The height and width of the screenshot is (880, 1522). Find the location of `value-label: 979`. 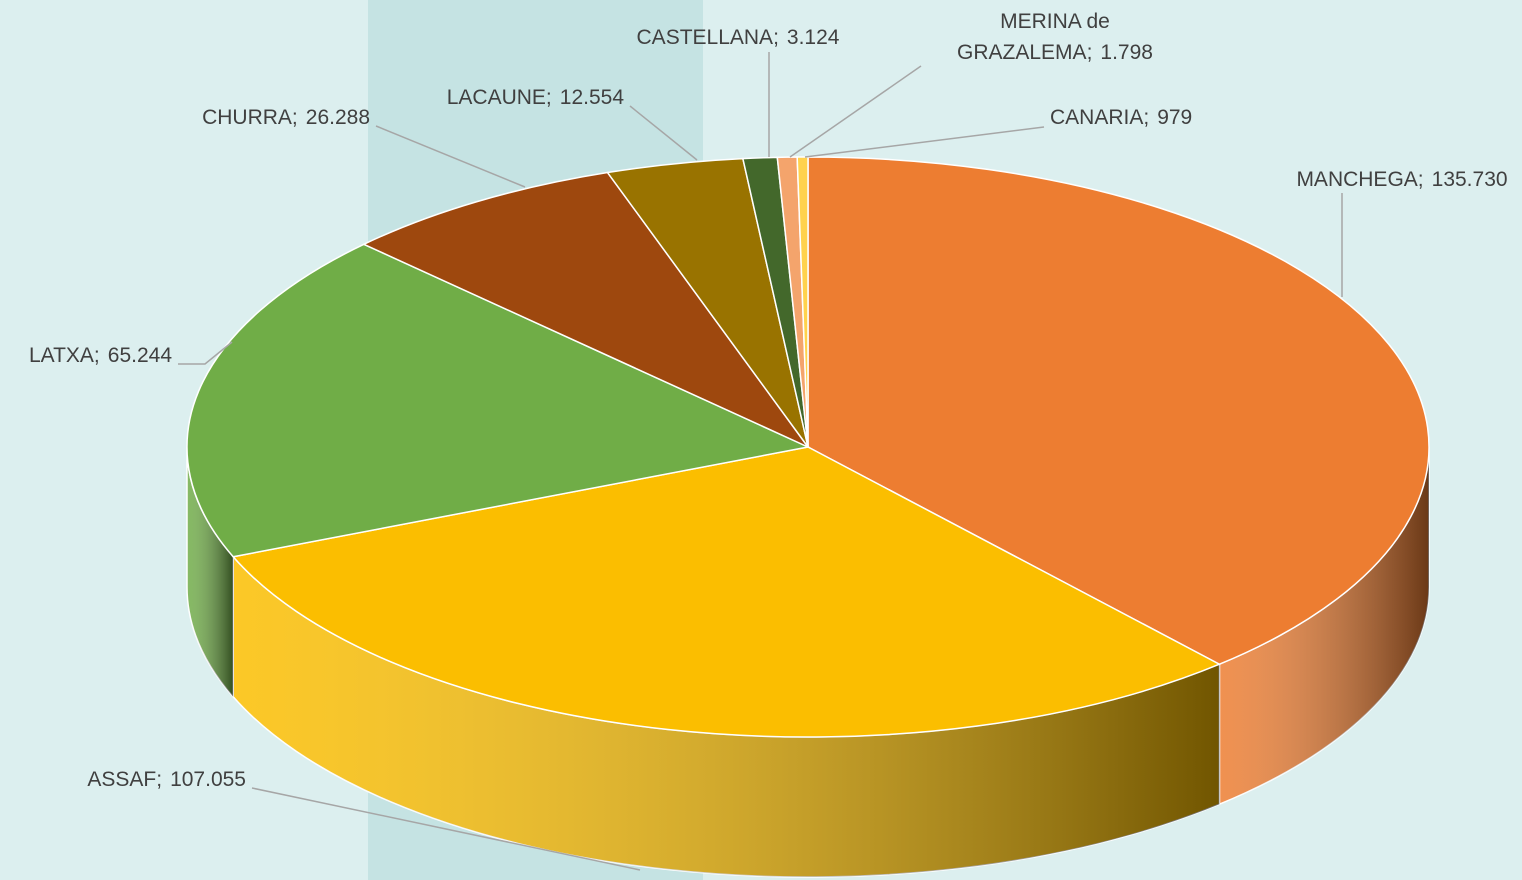

value-label: 979 is located at coordinates (1174, 117).